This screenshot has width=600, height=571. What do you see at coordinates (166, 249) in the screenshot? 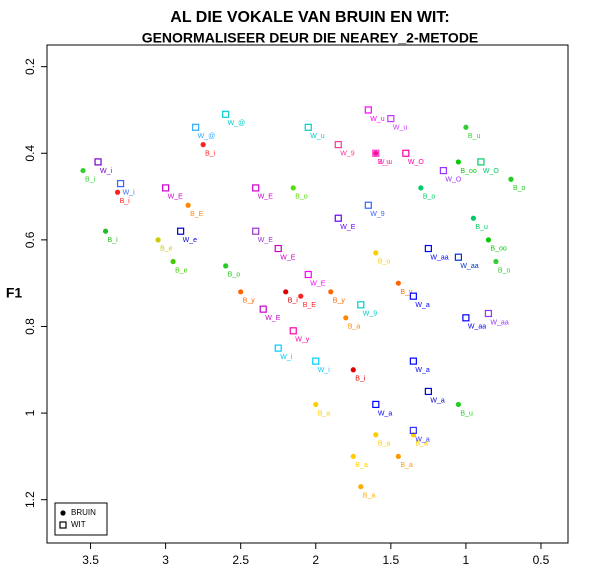
I see `point-label: B_e` at bounding box center [166, 249].